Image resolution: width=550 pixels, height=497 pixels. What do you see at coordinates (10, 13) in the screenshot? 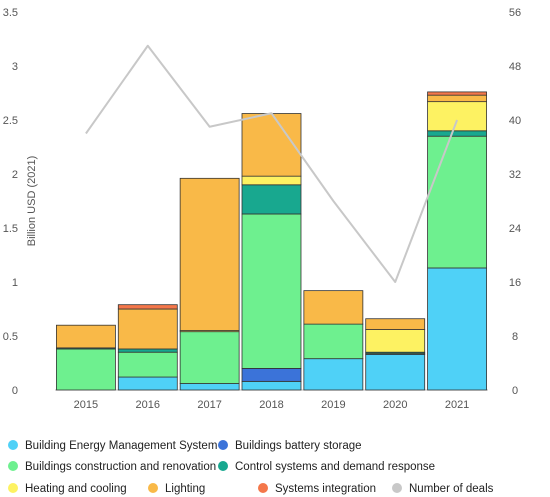
I see `y-tick-label: 3.5` at bounding box center [10, 13].